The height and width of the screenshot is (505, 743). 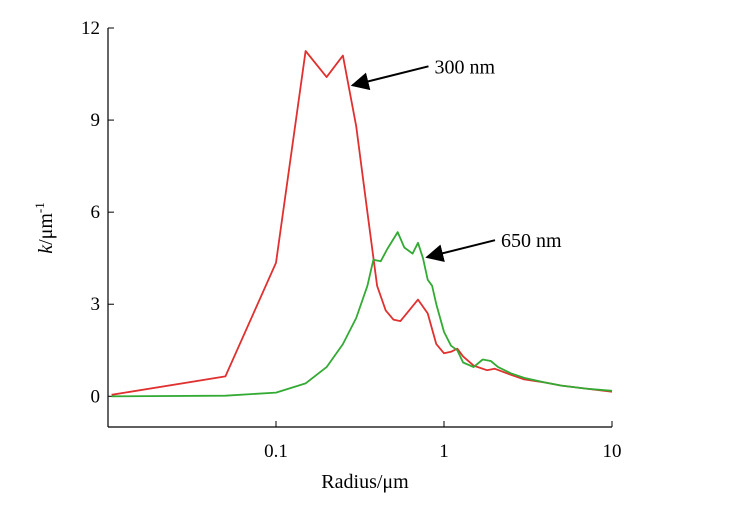 What do you see at coordinates (96, 120) in the screenshot?
I see `y-tick-label: 9` at bounding box center [96, 120].